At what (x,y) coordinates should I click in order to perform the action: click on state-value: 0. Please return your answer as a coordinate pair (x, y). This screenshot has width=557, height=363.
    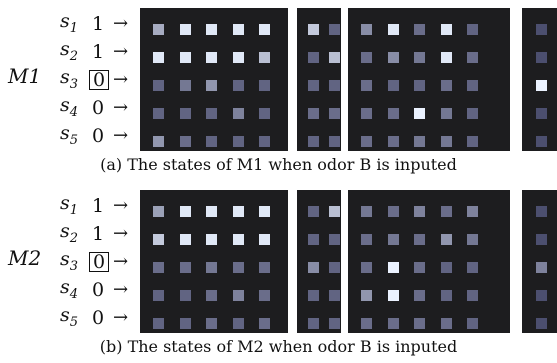
    Looking at the image, I should click on (98, 108).